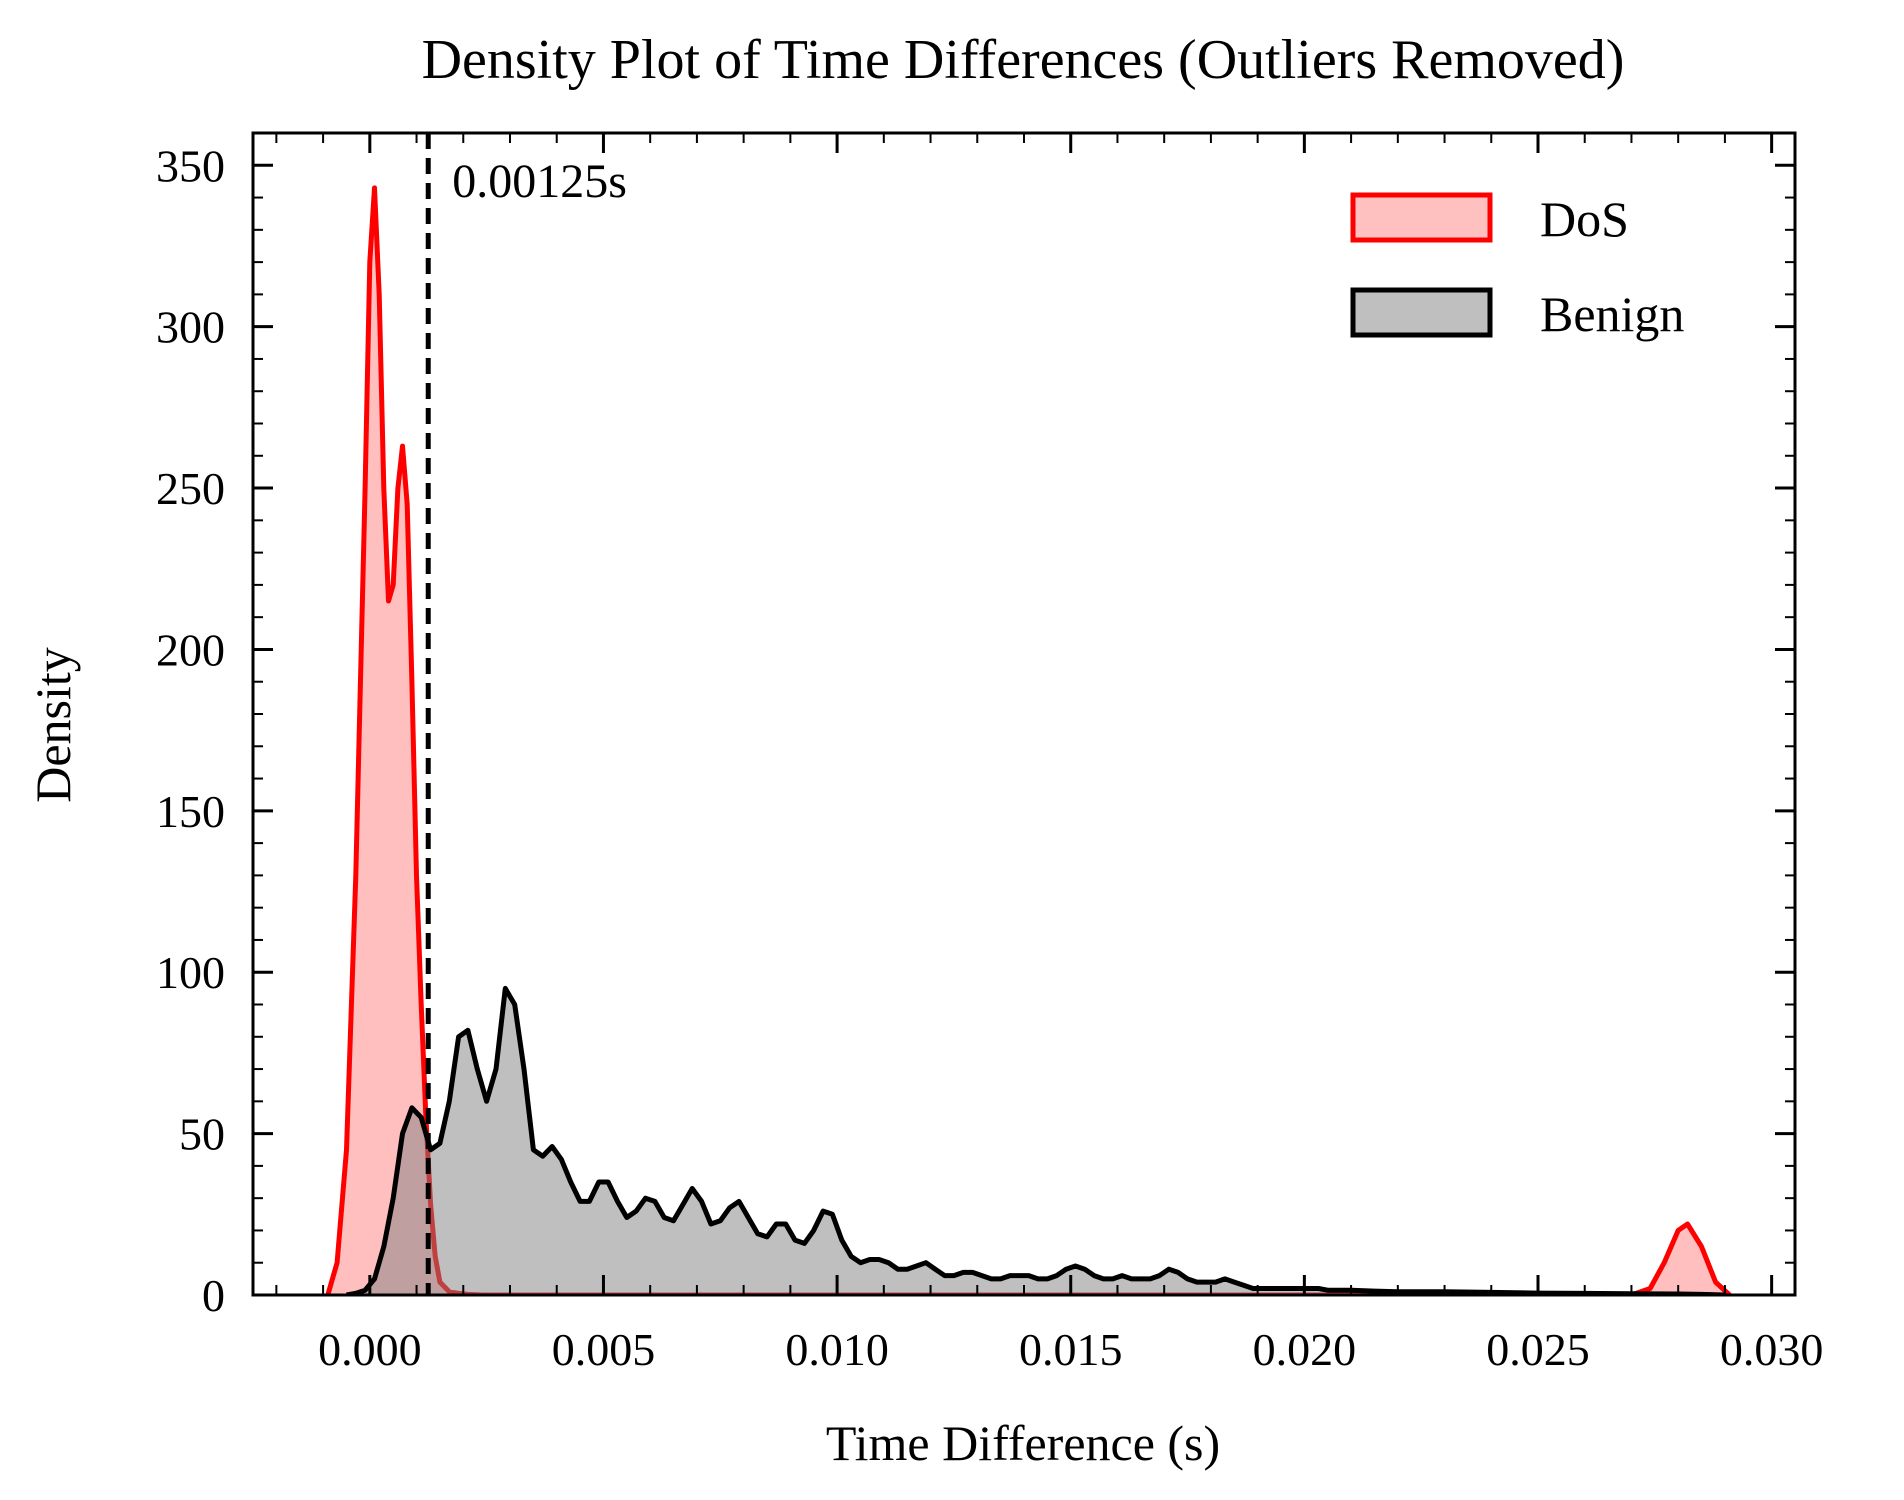 The image size is (1904, 1500). I want to click on x-tick-label: 0.025, so click(1538, 1349).